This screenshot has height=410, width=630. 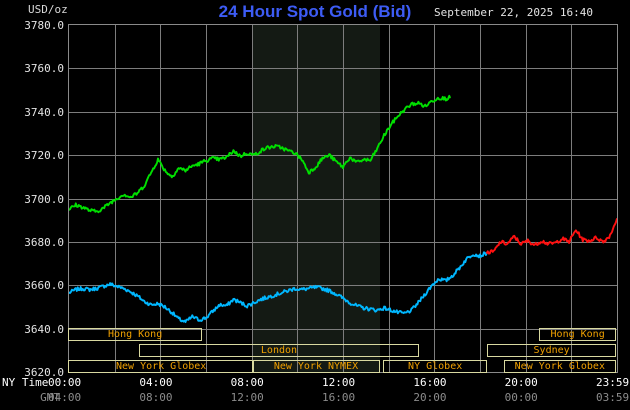 What do you see at coordinates (430, 397) in the screenshot?
I see `gmt-tick-label: 20:00` at bounding box center [430, 397].